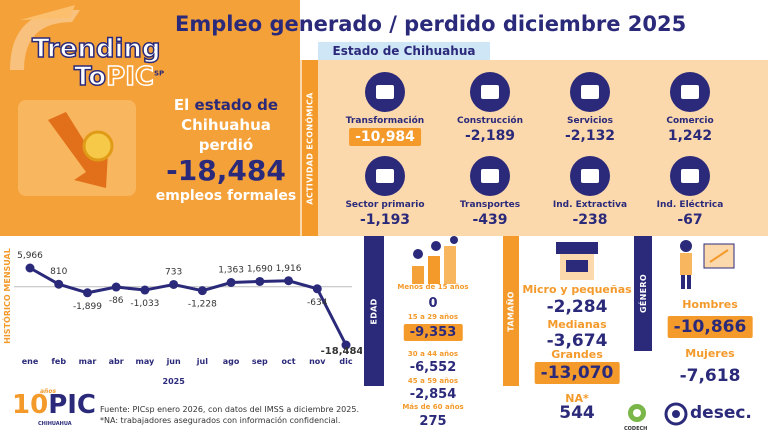 The width and height of the screenshot is (768, 440). Describe the element at coordinates (676, 414) in the screenshot. I see `desec-icon` at that location.